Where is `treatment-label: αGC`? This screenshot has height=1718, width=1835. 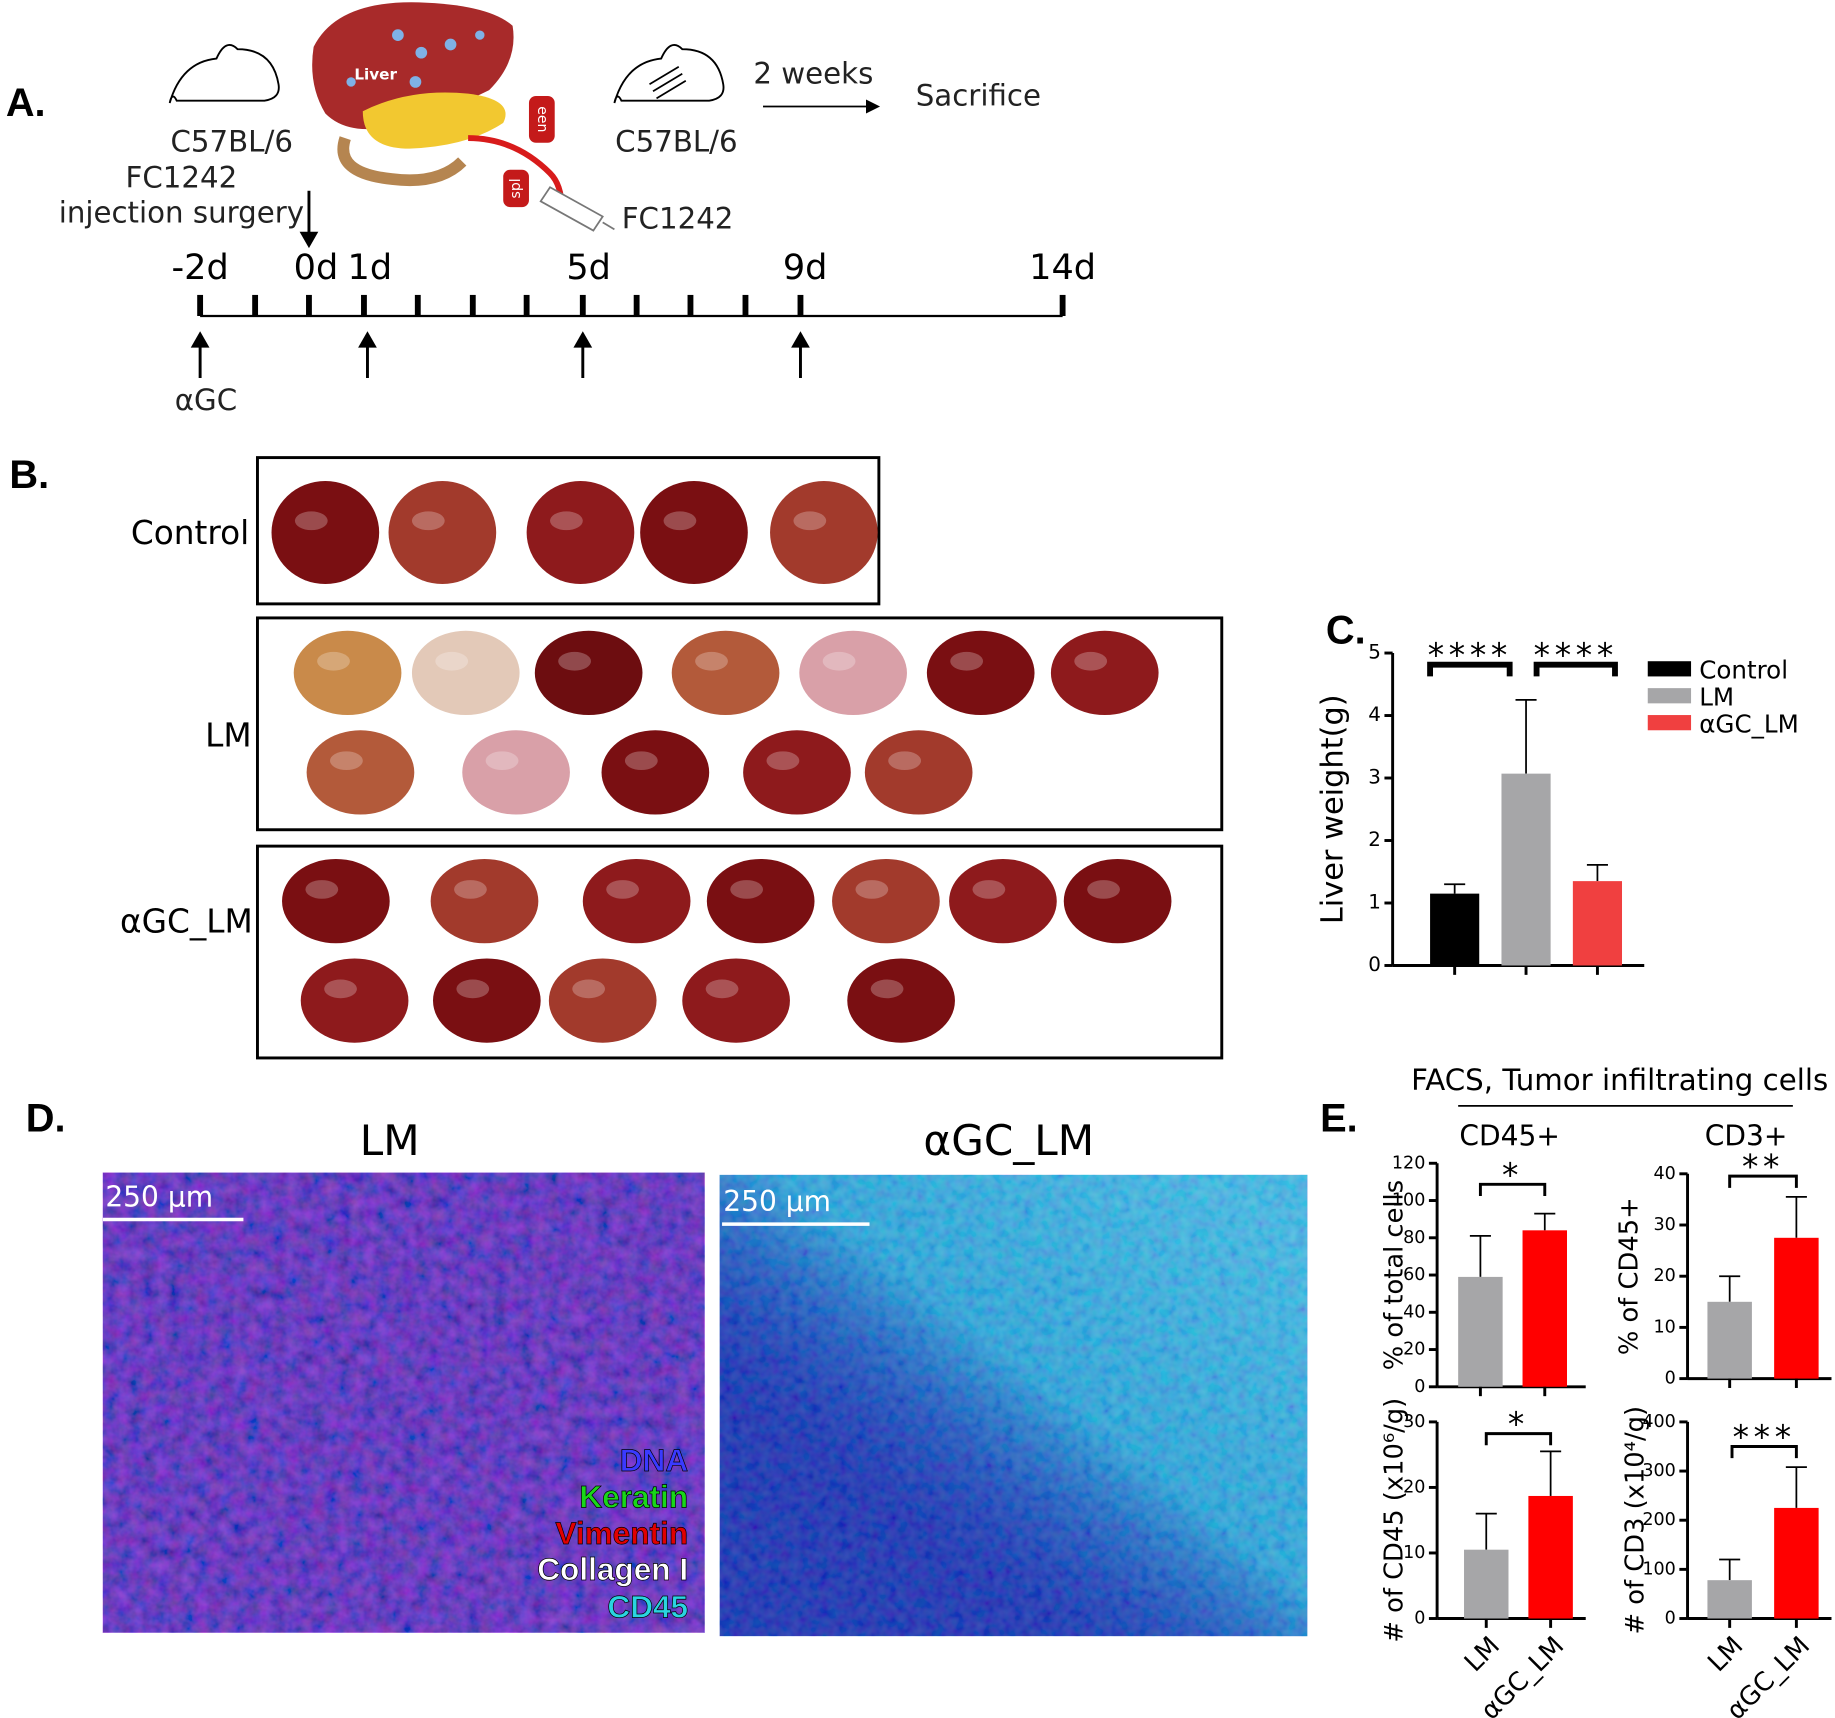 treatment-label: αGC is located at coordinates (206, 400).